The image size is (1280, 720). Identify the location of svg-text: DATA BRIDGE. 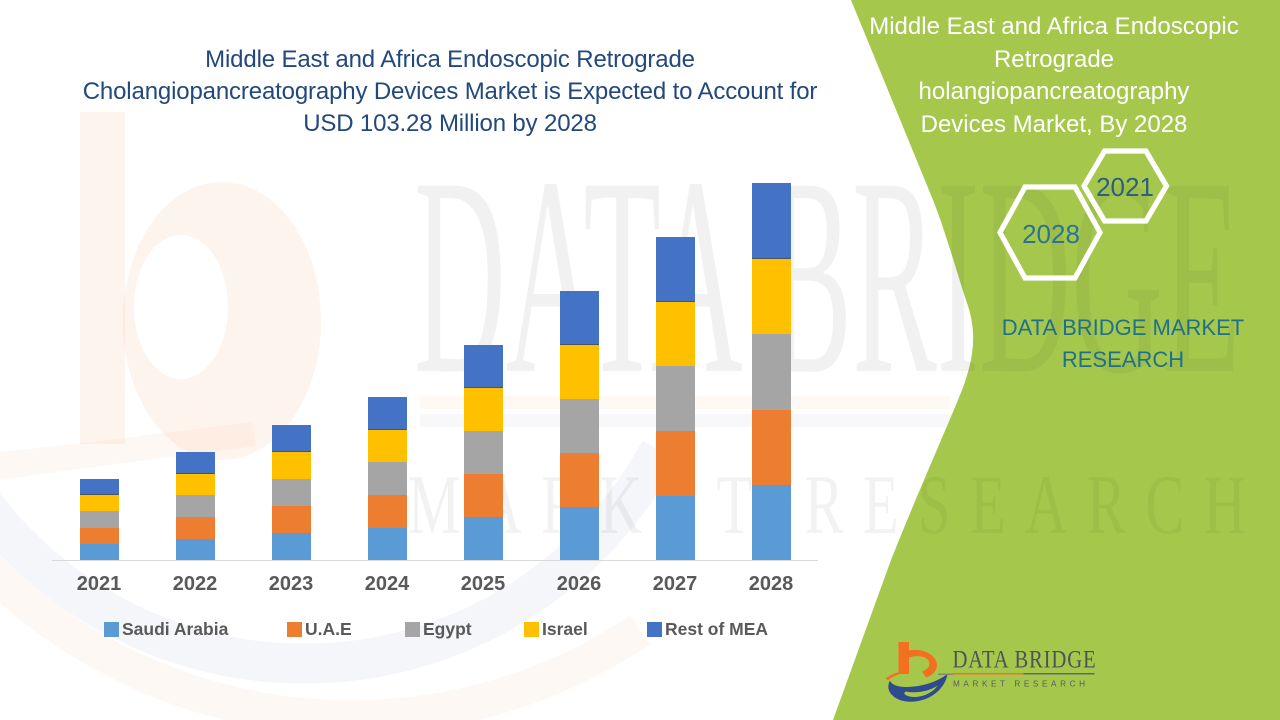
(1025, 659).